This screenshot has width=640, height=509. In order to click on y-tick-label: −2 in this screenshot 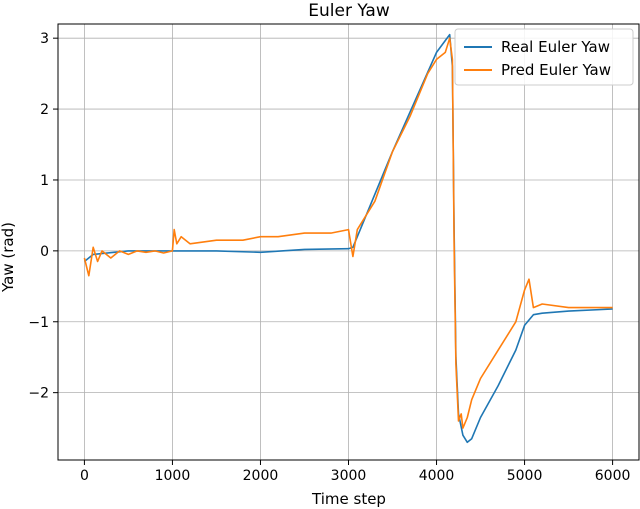, I will do `click(38, 394)`.